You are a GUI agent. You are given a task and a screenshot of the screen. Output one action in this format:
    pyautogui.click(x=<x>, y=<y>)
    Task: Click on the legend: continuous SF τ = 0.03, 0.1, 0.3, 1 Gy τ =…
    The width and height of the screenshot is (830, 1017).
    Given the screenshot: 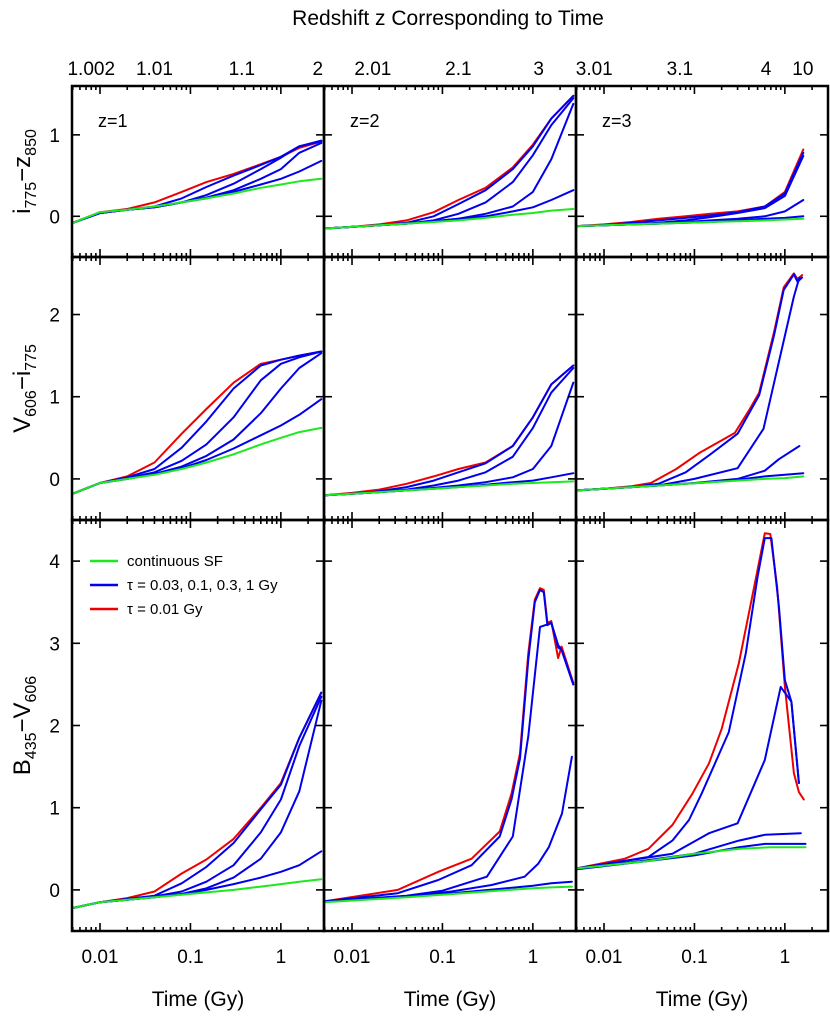 What is the action you would take?
    pyautogui.click(x=184, y=585)
    